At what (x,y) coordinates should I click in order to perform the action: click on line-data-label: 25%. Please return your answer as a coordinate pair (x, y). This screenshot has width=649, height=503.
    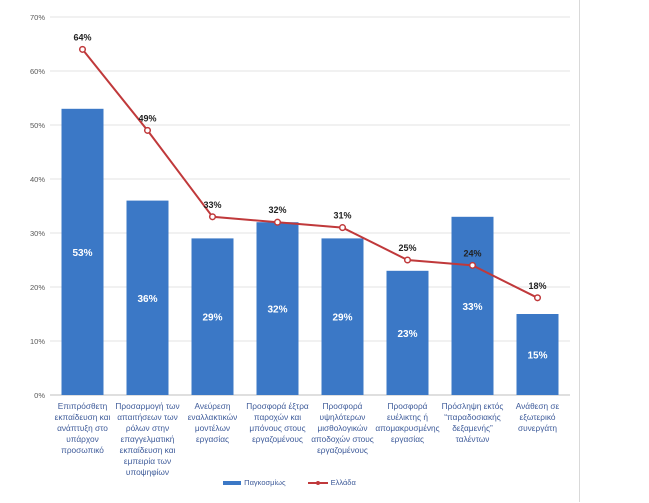
    Looking at the image, I should click on (407, 248).